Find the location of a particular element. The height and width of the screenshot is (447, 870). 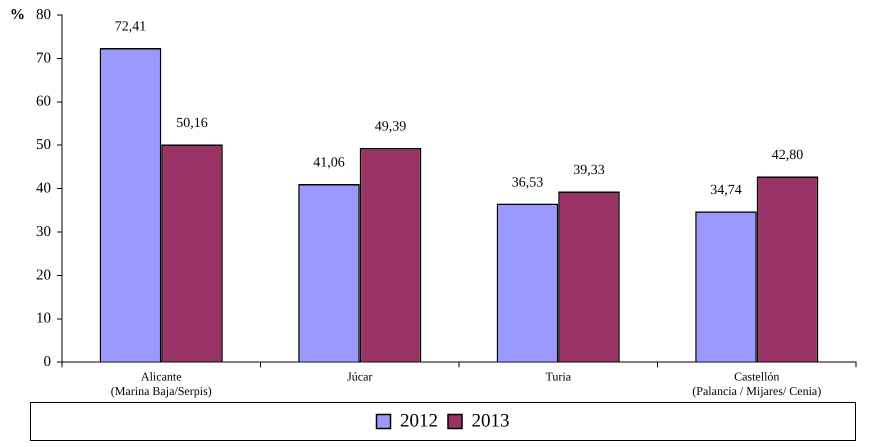

data-label: 36,53 is located at coordinates (528, 182).